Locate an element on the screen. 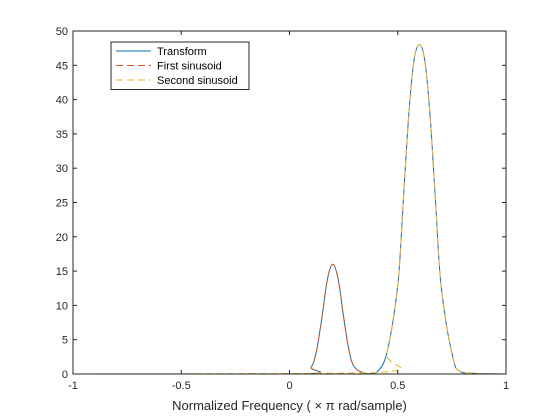  x-tick-label: -1 is located at coordinates (73, 386).